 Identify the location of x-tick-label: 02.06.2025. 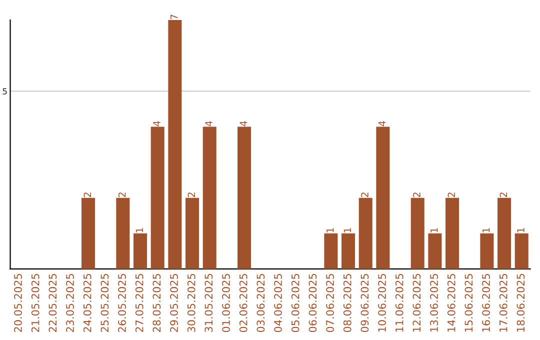
(243, 303).